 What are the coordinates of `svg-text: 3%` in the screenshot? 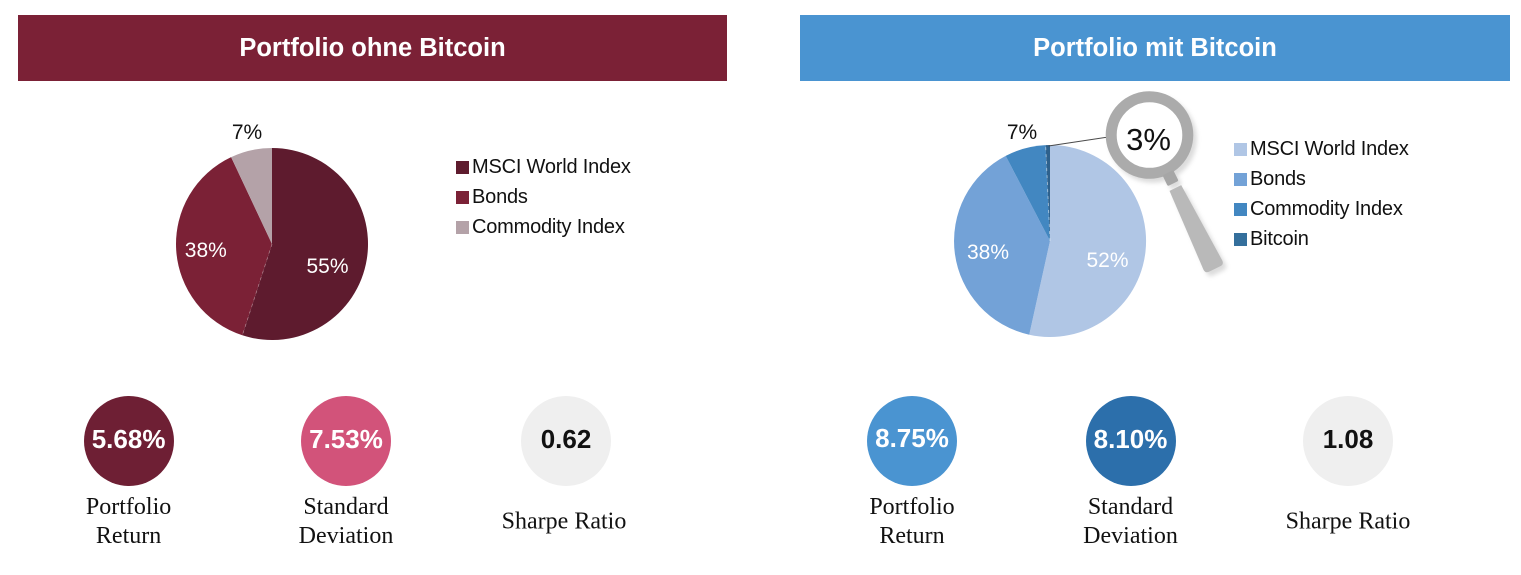 It's located at (1148, 139).